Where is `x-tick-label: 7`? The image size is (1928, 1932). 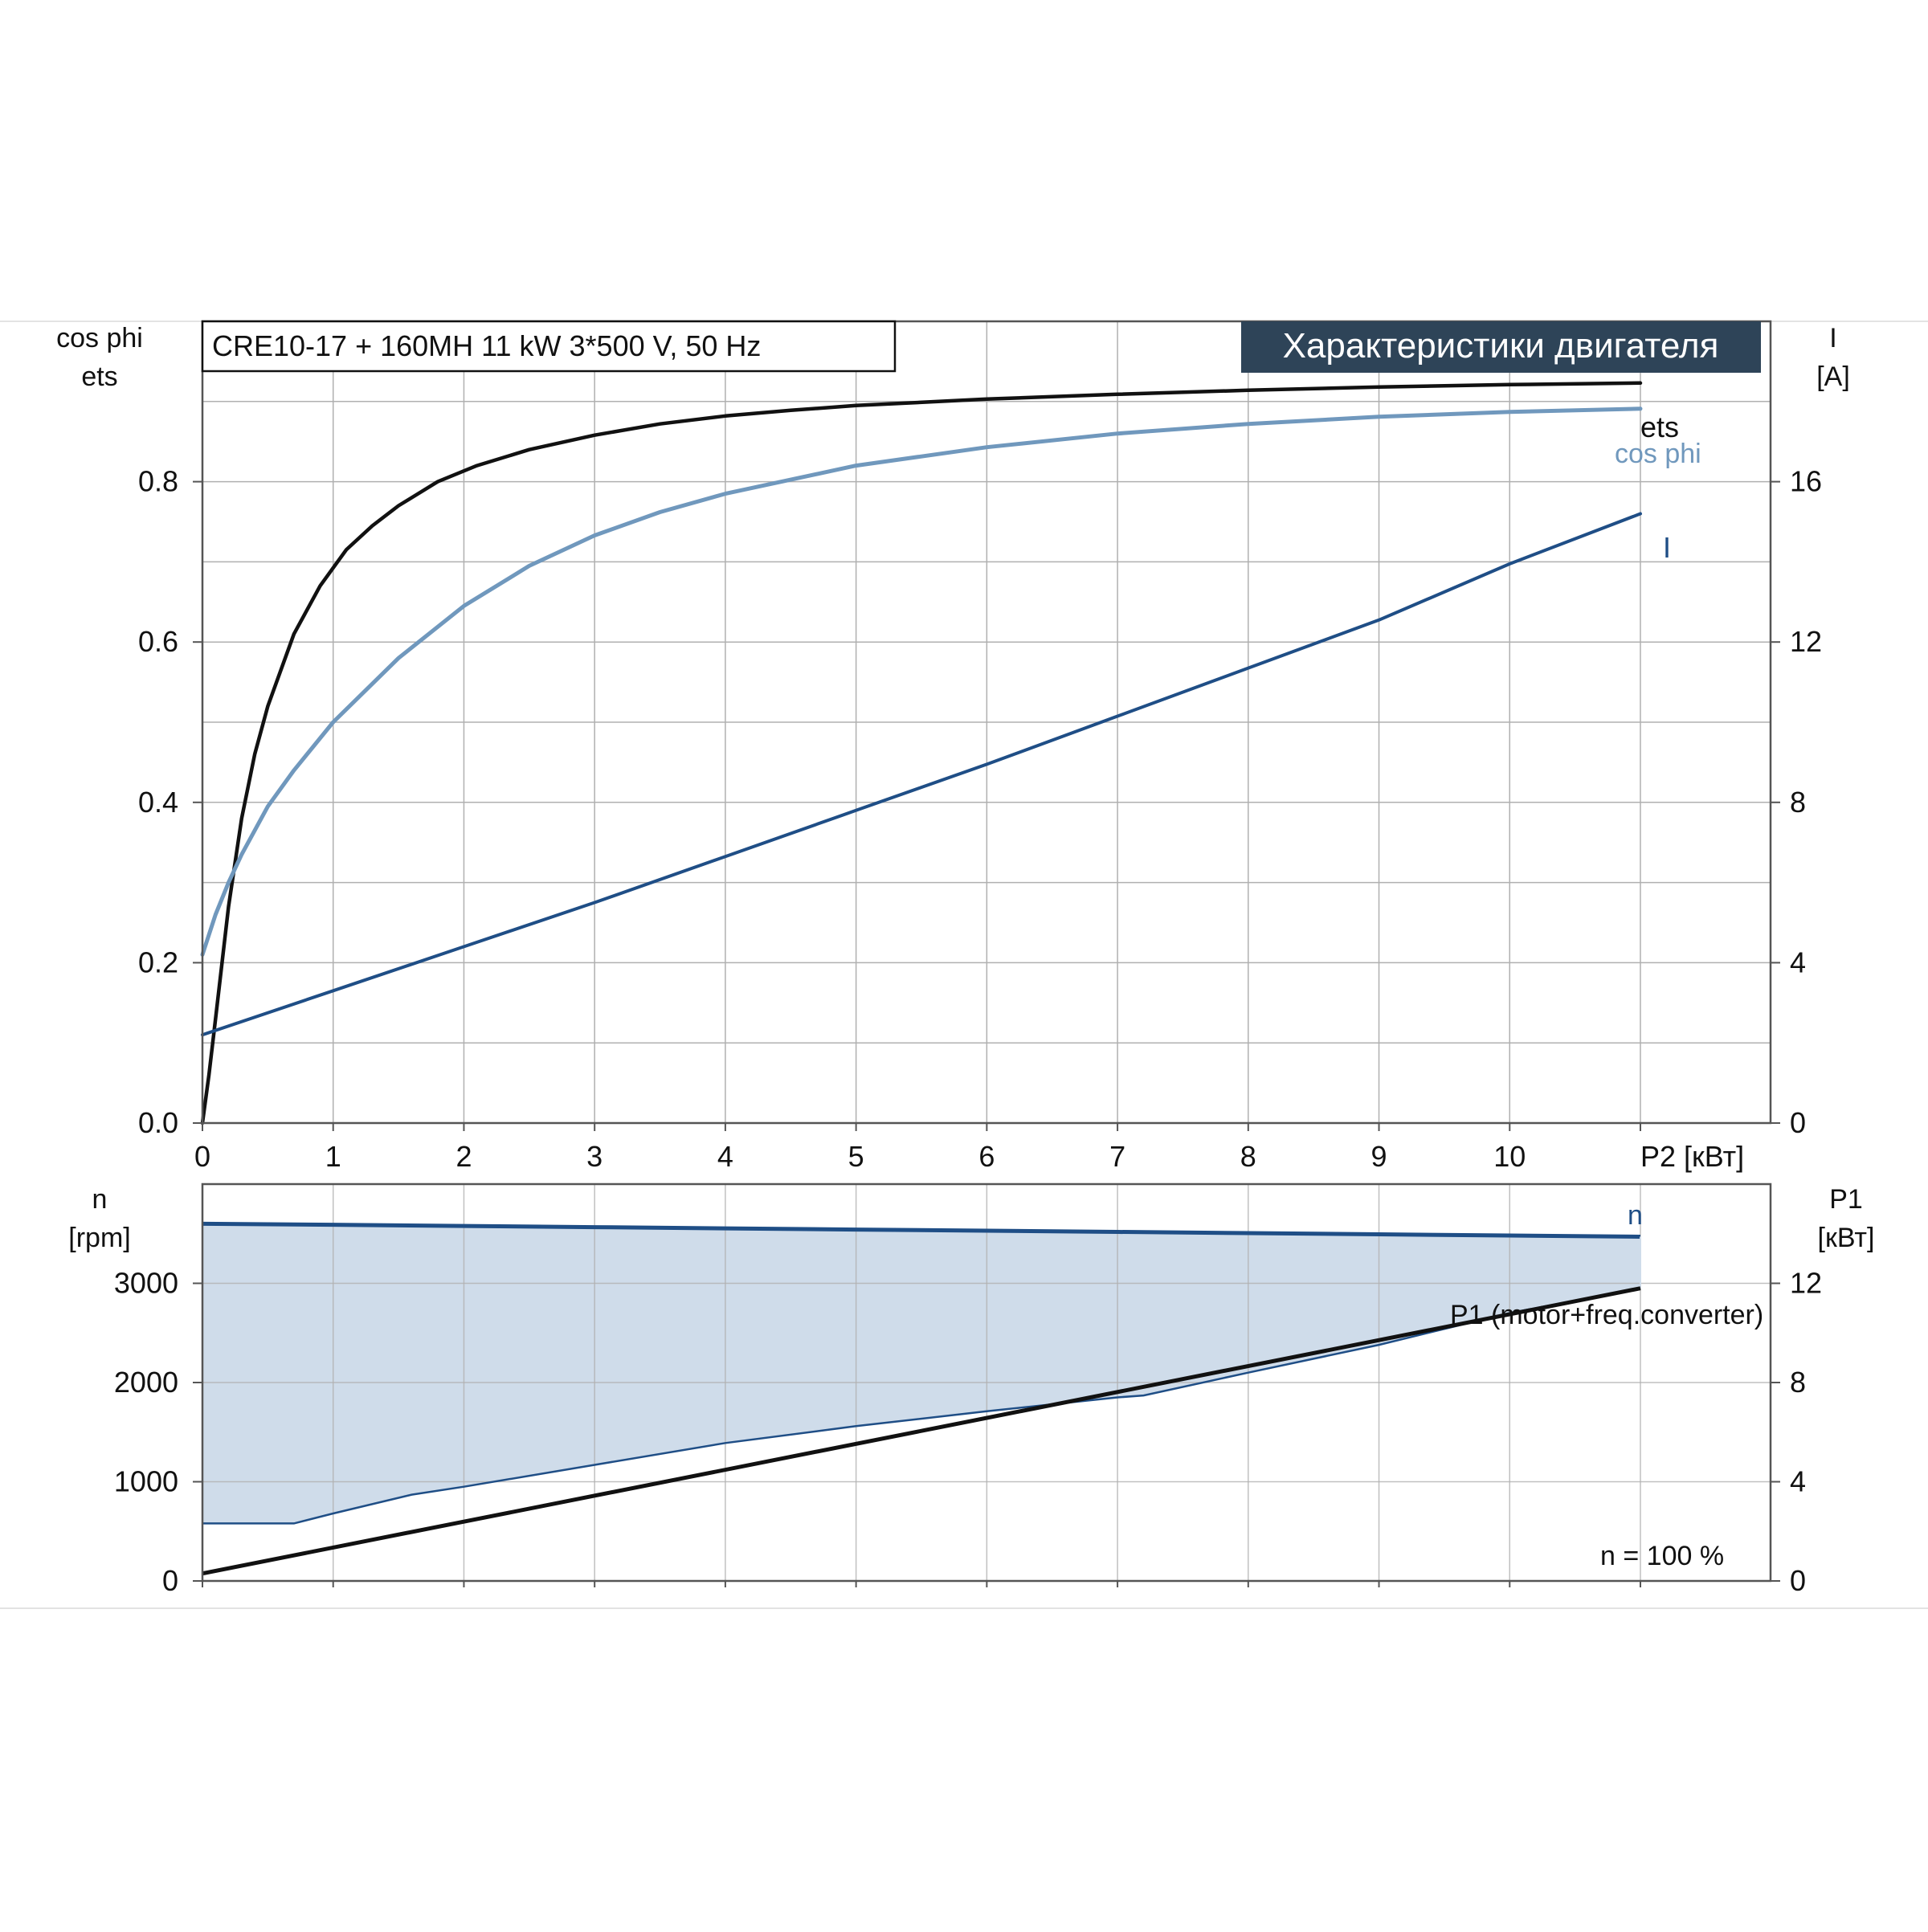 x-tick-label: 7 is located at coordinates (1117, 1156).